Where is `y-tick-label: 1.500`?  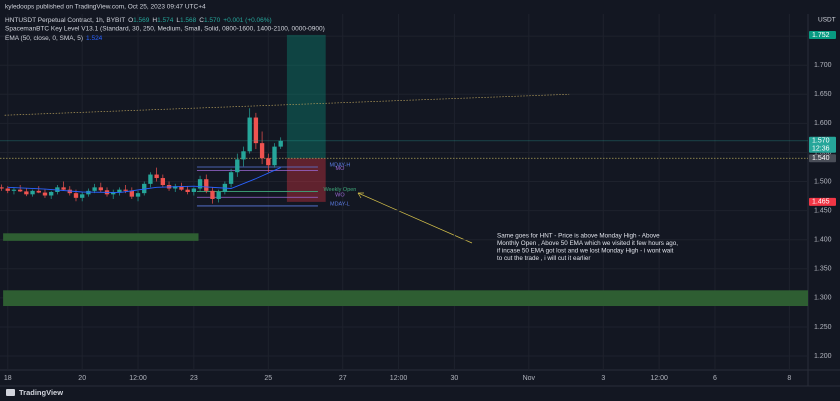
y-tick-label: 1.500 is located at coordinates (823, 181).